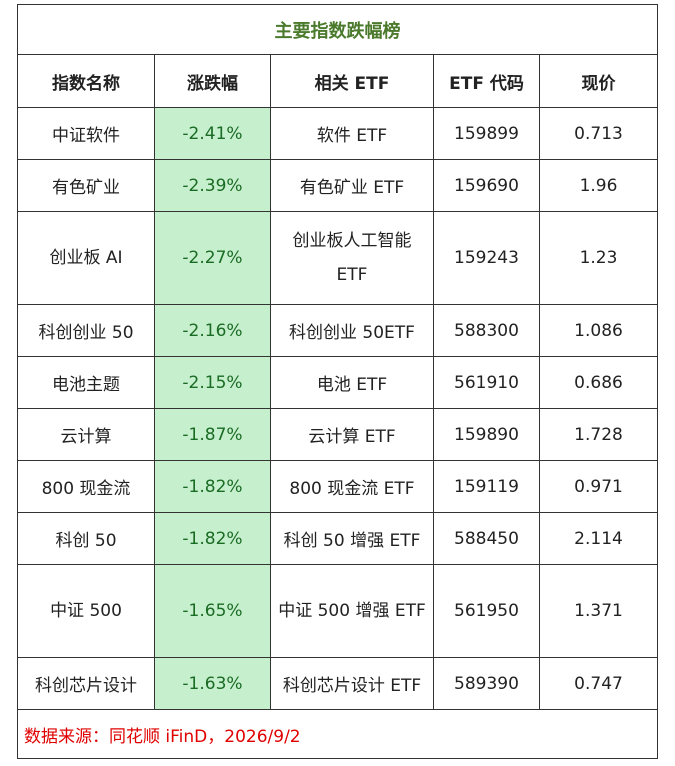 This screenshot has width=675, height=766. What do you see at coordinates (352, 81) in the screenshot?
I see `header-related-etf: 相关 ETF` at bounding box center [352, 81].